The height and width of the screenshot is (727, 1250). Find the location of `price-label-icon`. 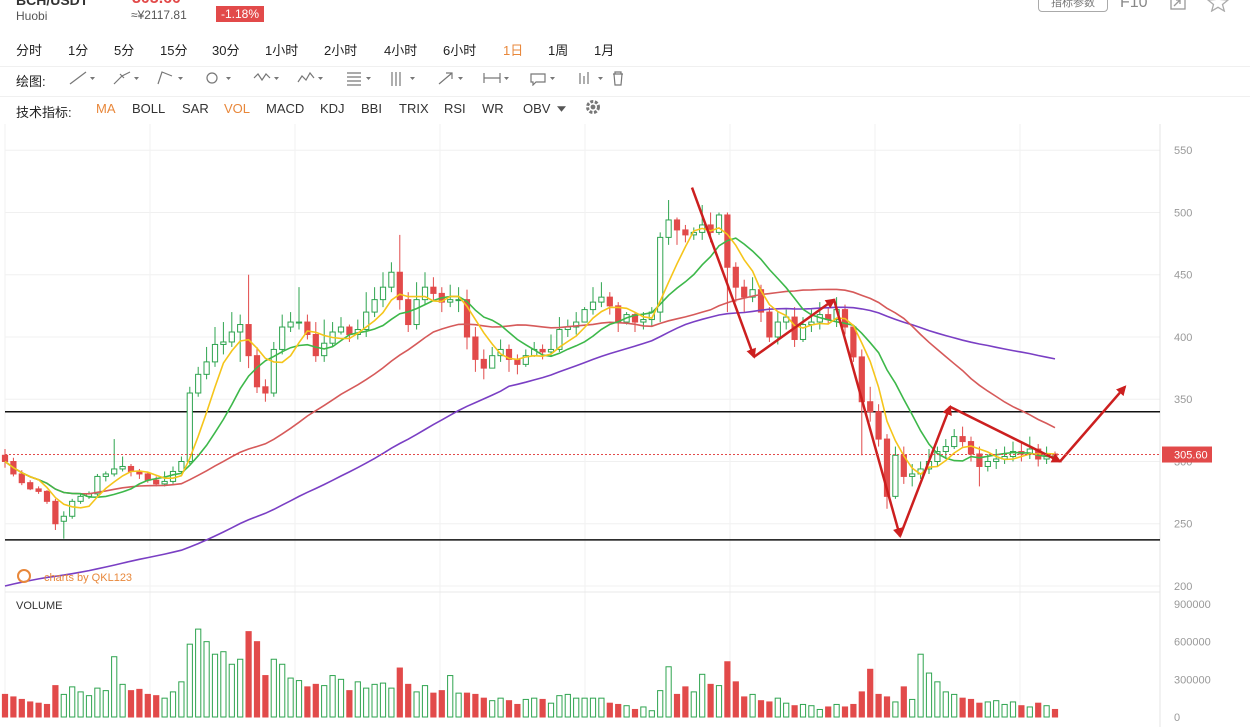

price-label-icon is located at coordinates (591, 78).